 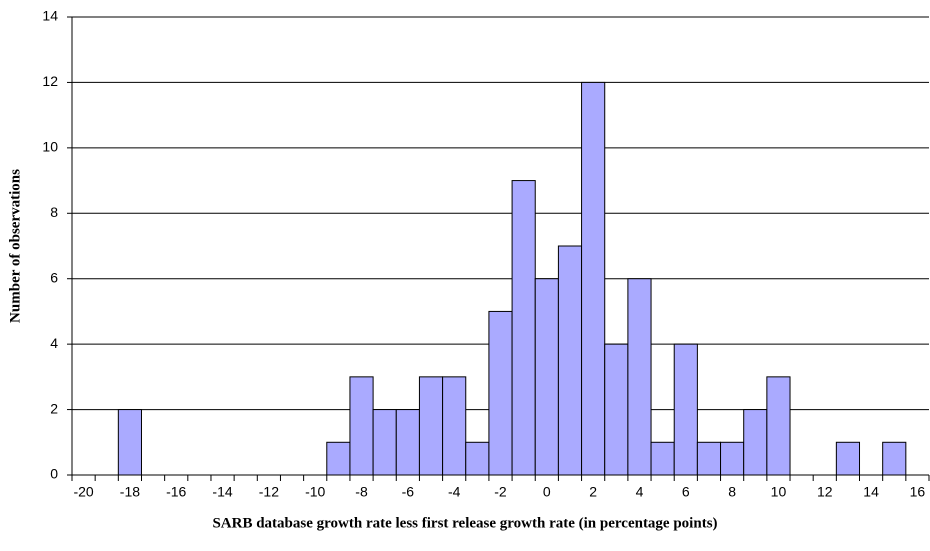 What do you see at coordinates (315, 492) in the screenshot?
I see `x-tick-label: -10` at bounding box center [315, 492].